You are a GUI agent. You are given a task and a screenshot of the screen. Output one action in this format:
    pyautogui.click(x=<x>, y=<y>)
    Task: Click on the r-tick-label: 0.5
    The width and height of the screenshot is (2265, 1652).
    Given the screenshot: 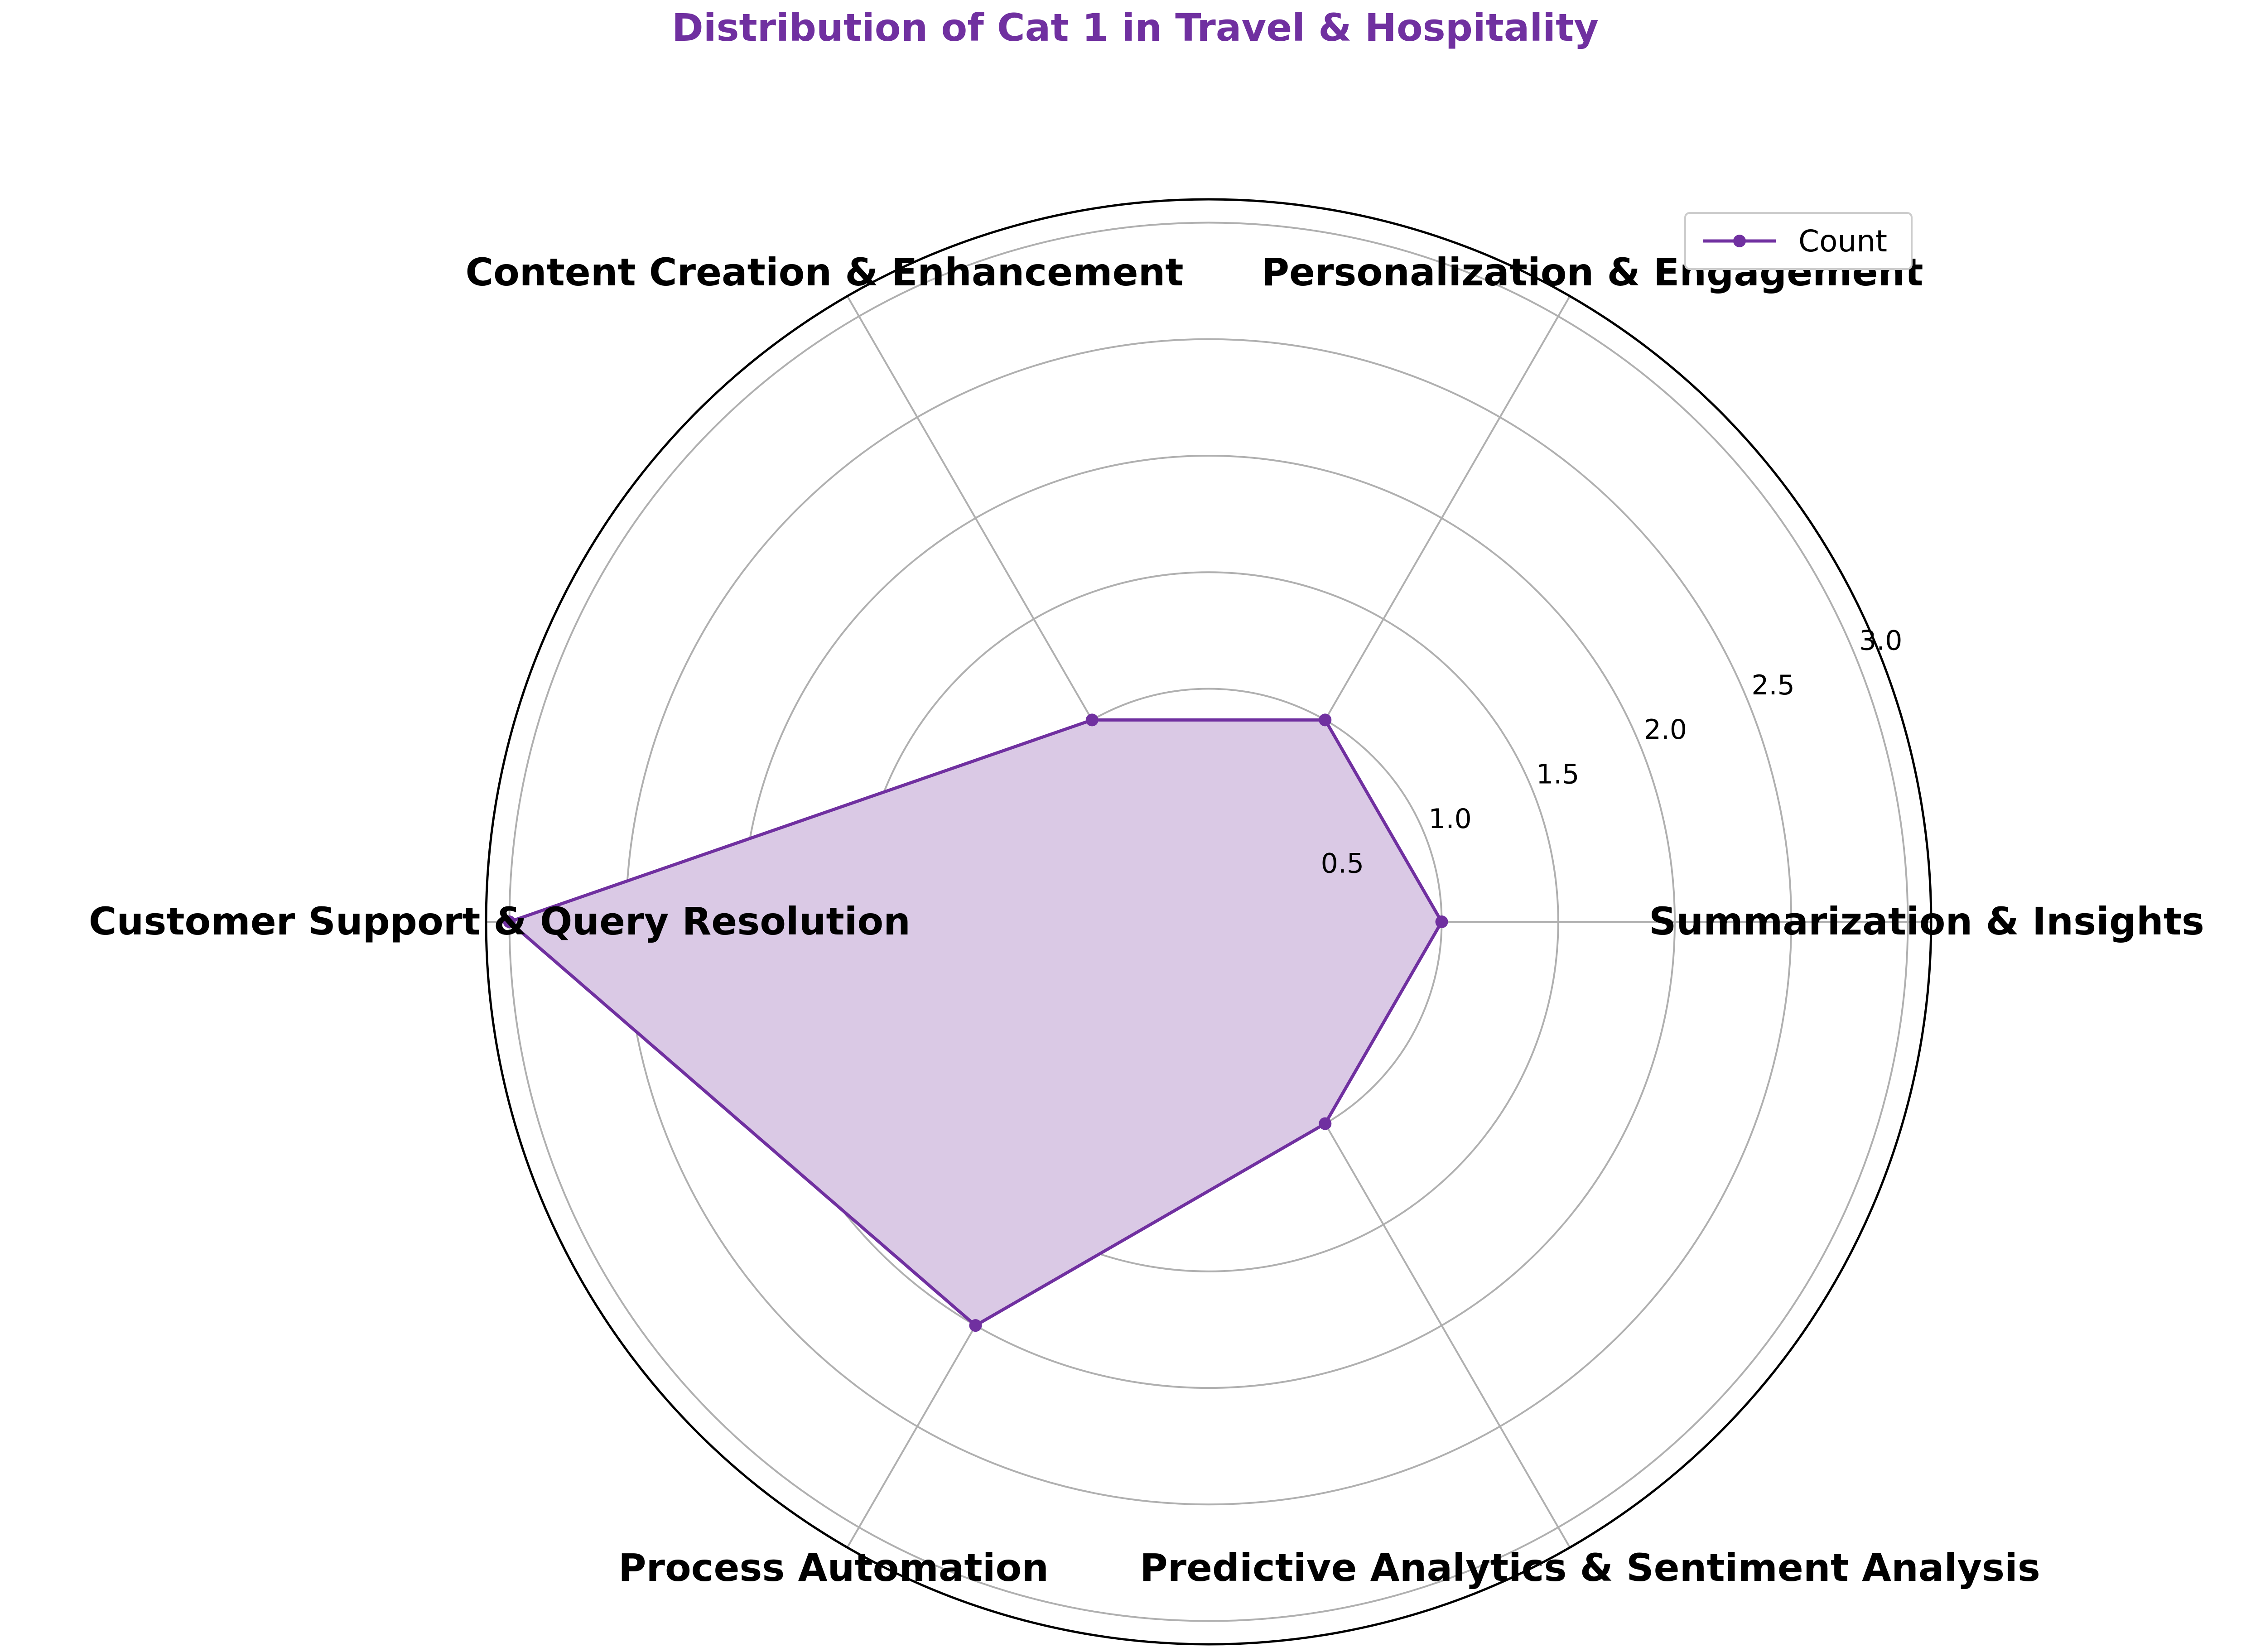 What is the action you would take?
    pyautogui.click(x=1342, y=864)
    